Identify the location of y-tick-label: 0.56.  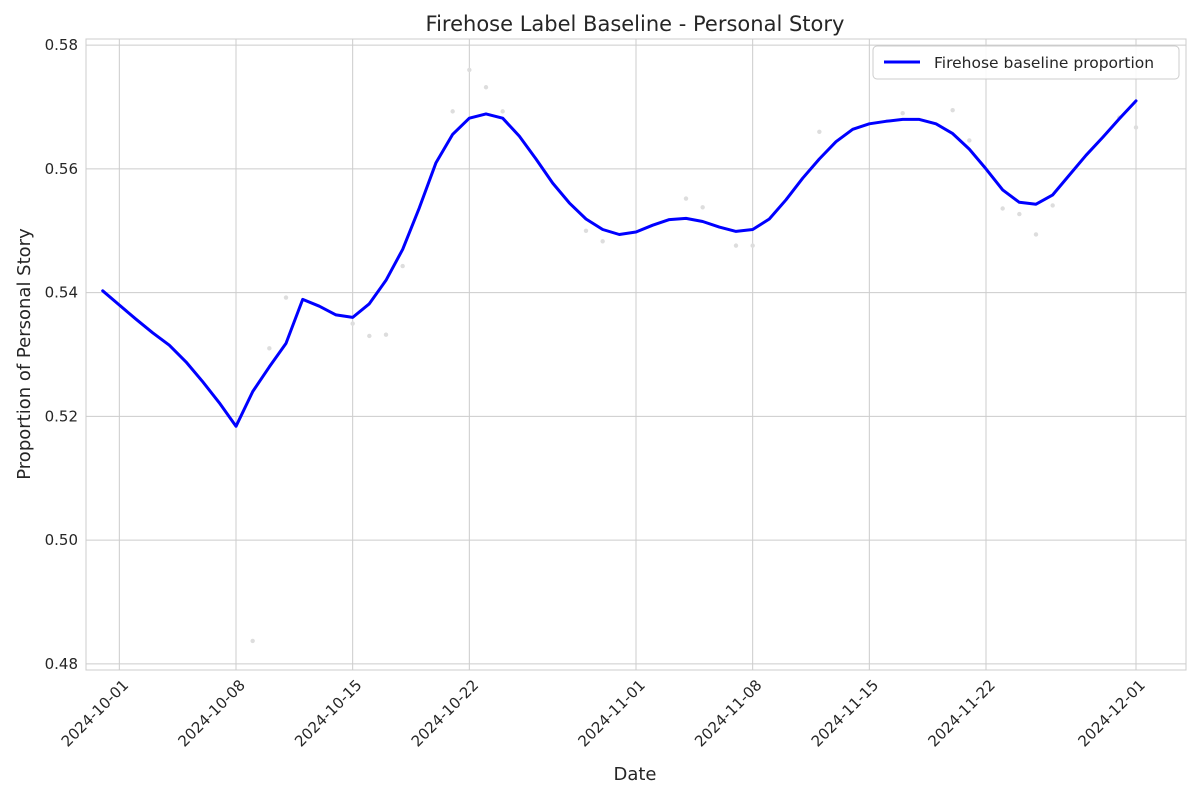
(61, 169).